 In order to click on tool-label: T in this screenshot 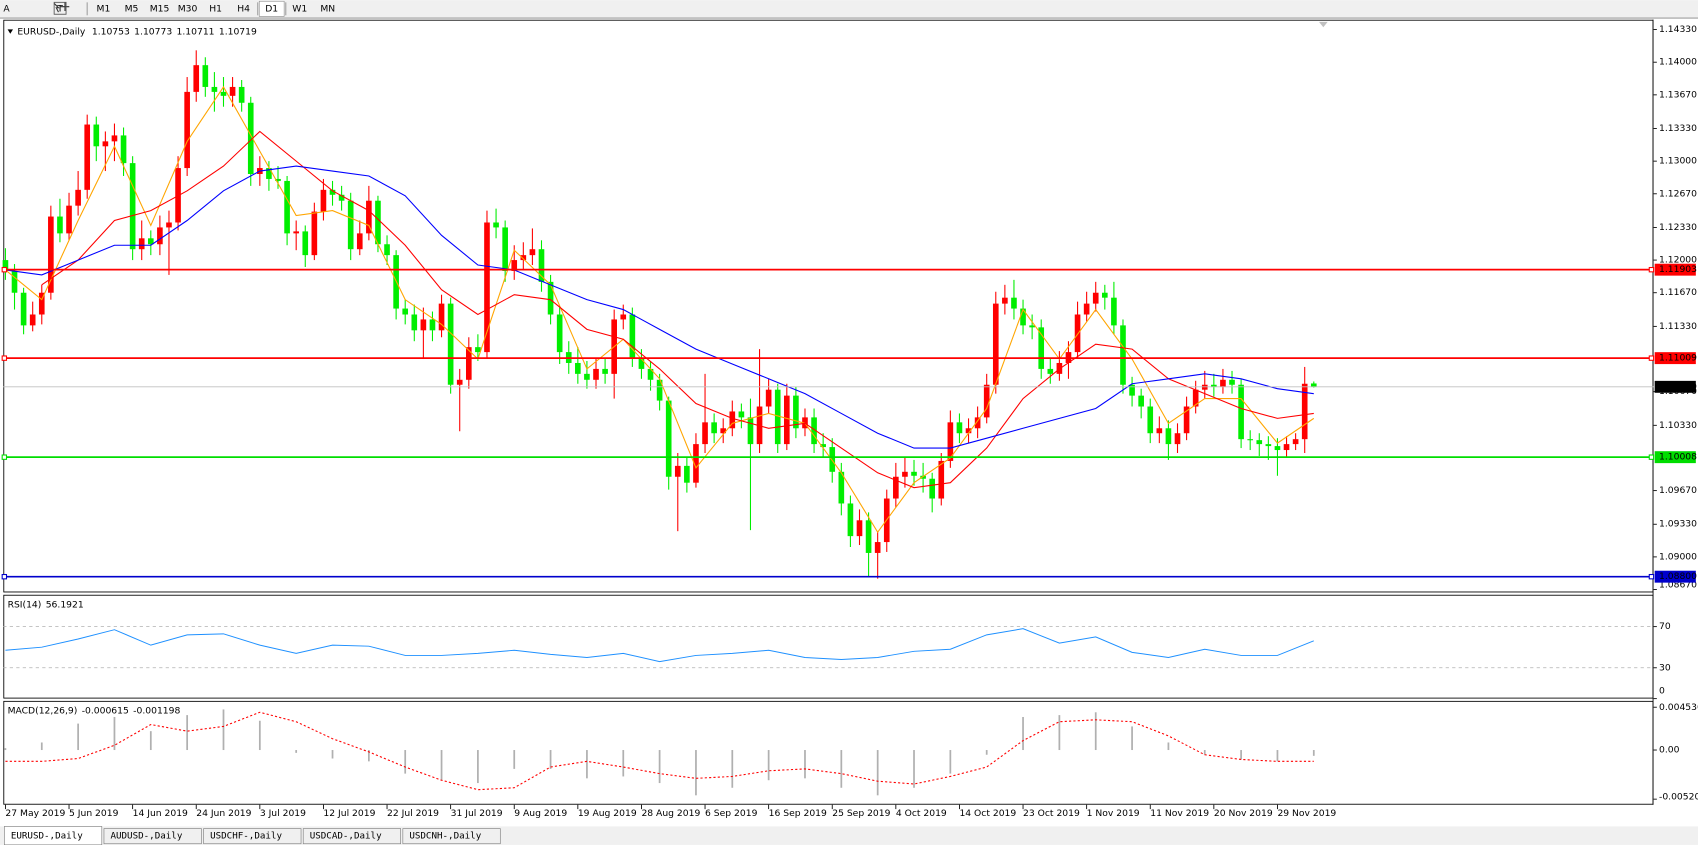, I will do `click(59, 8)`.